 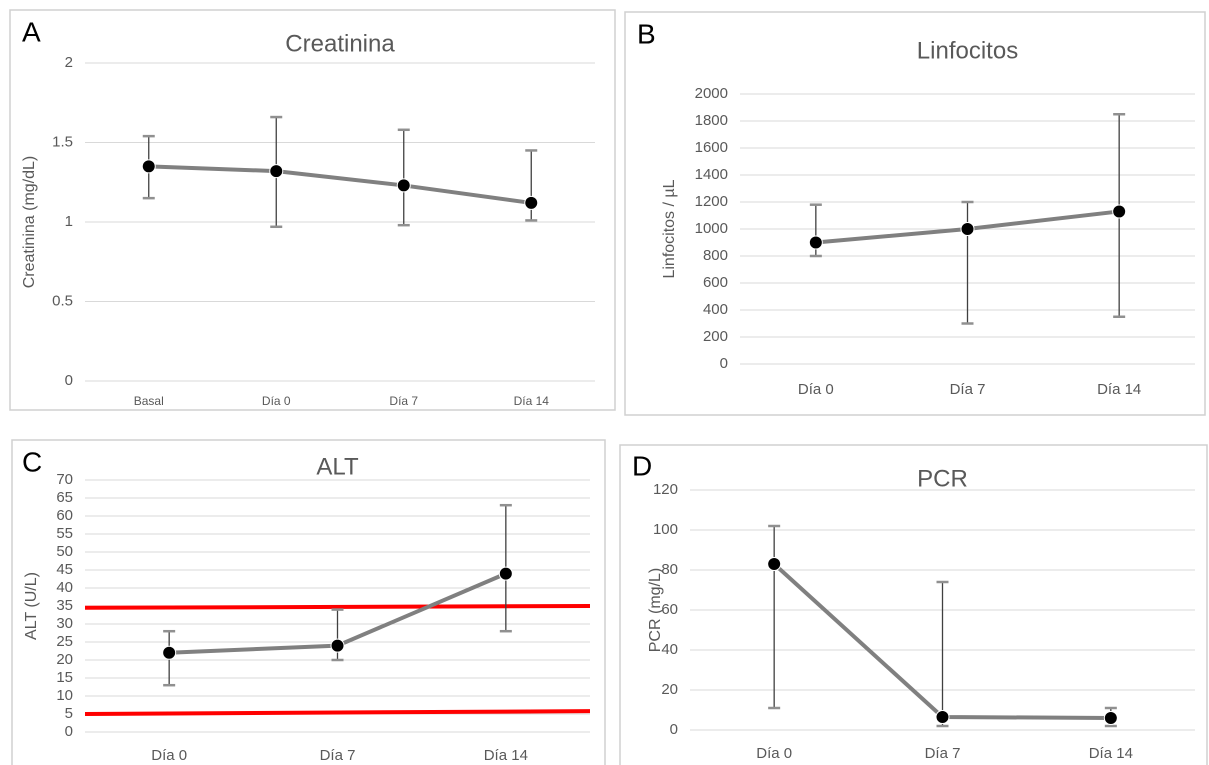 I want to click on y-tick-label: 1600, so click(x=711, y=147).